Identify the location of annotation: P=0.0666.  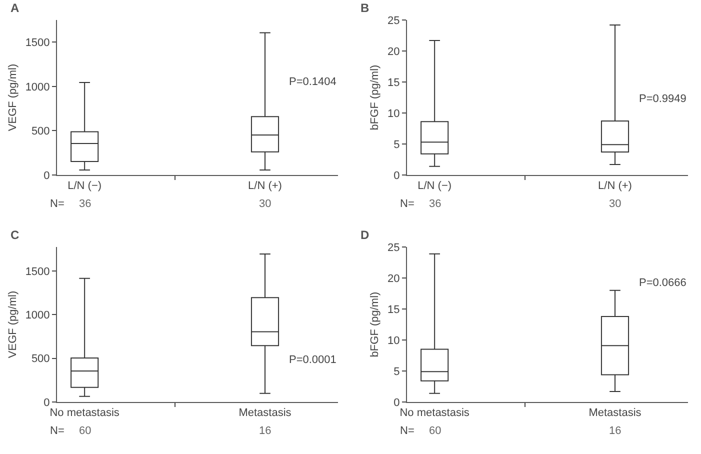
(662, 283).